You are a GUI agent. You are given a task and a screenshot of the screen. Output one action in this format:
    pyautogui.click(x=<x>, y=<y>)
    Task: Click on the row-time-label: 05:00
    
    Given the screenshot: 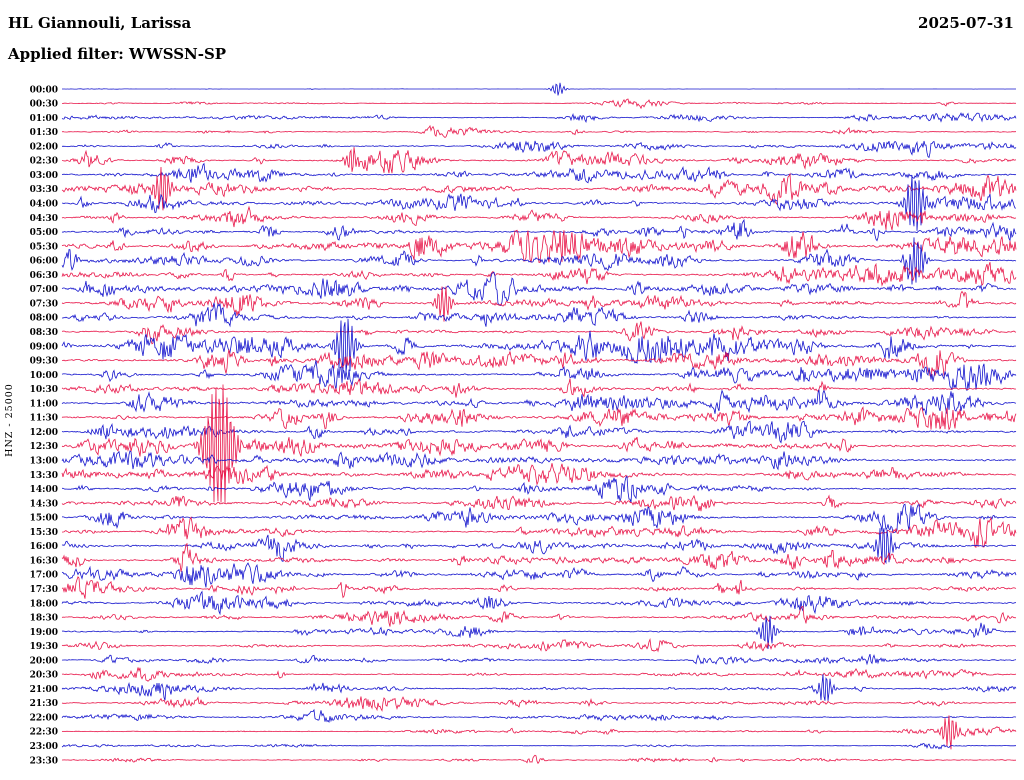 What is the action you would take?
    pyautogui.click(x=44, y=233)
    